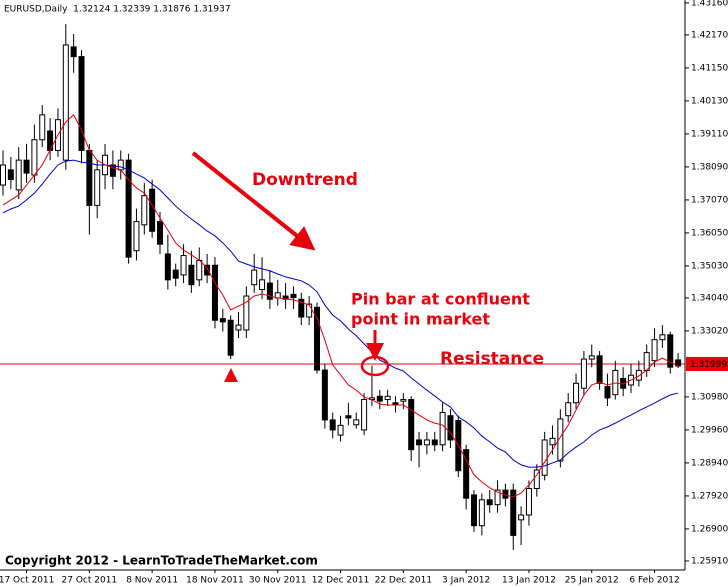 The image size is (728, 587). What do you see at coordinates (709, 529) in the screenshot?
I see `y-tick-label: 1.26900` at bounding box center [709, 529].